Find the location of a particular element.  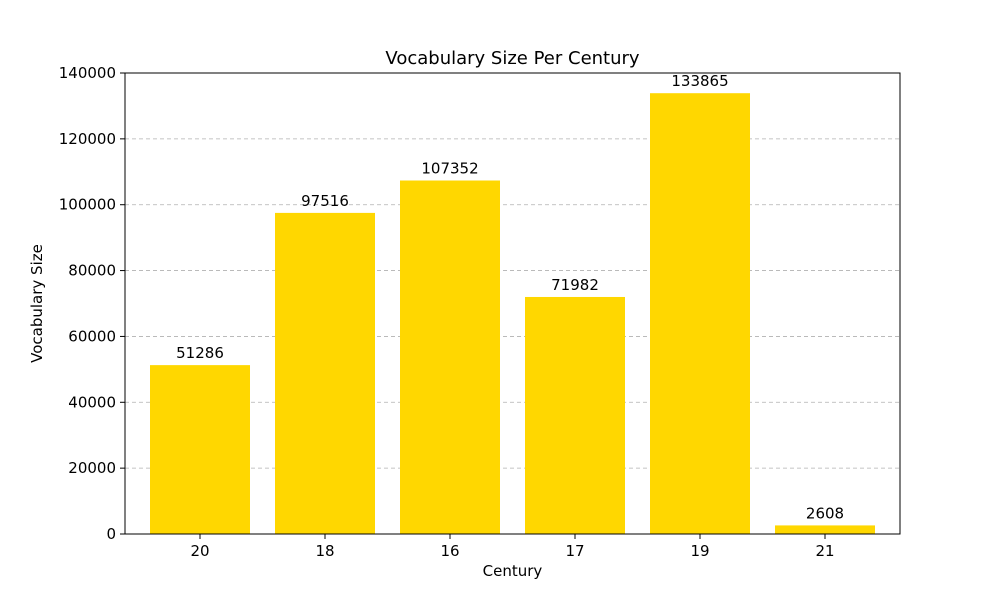

x-axis-ticks: 20 18 16 17 19 21 is located at coordinates (512, 547).